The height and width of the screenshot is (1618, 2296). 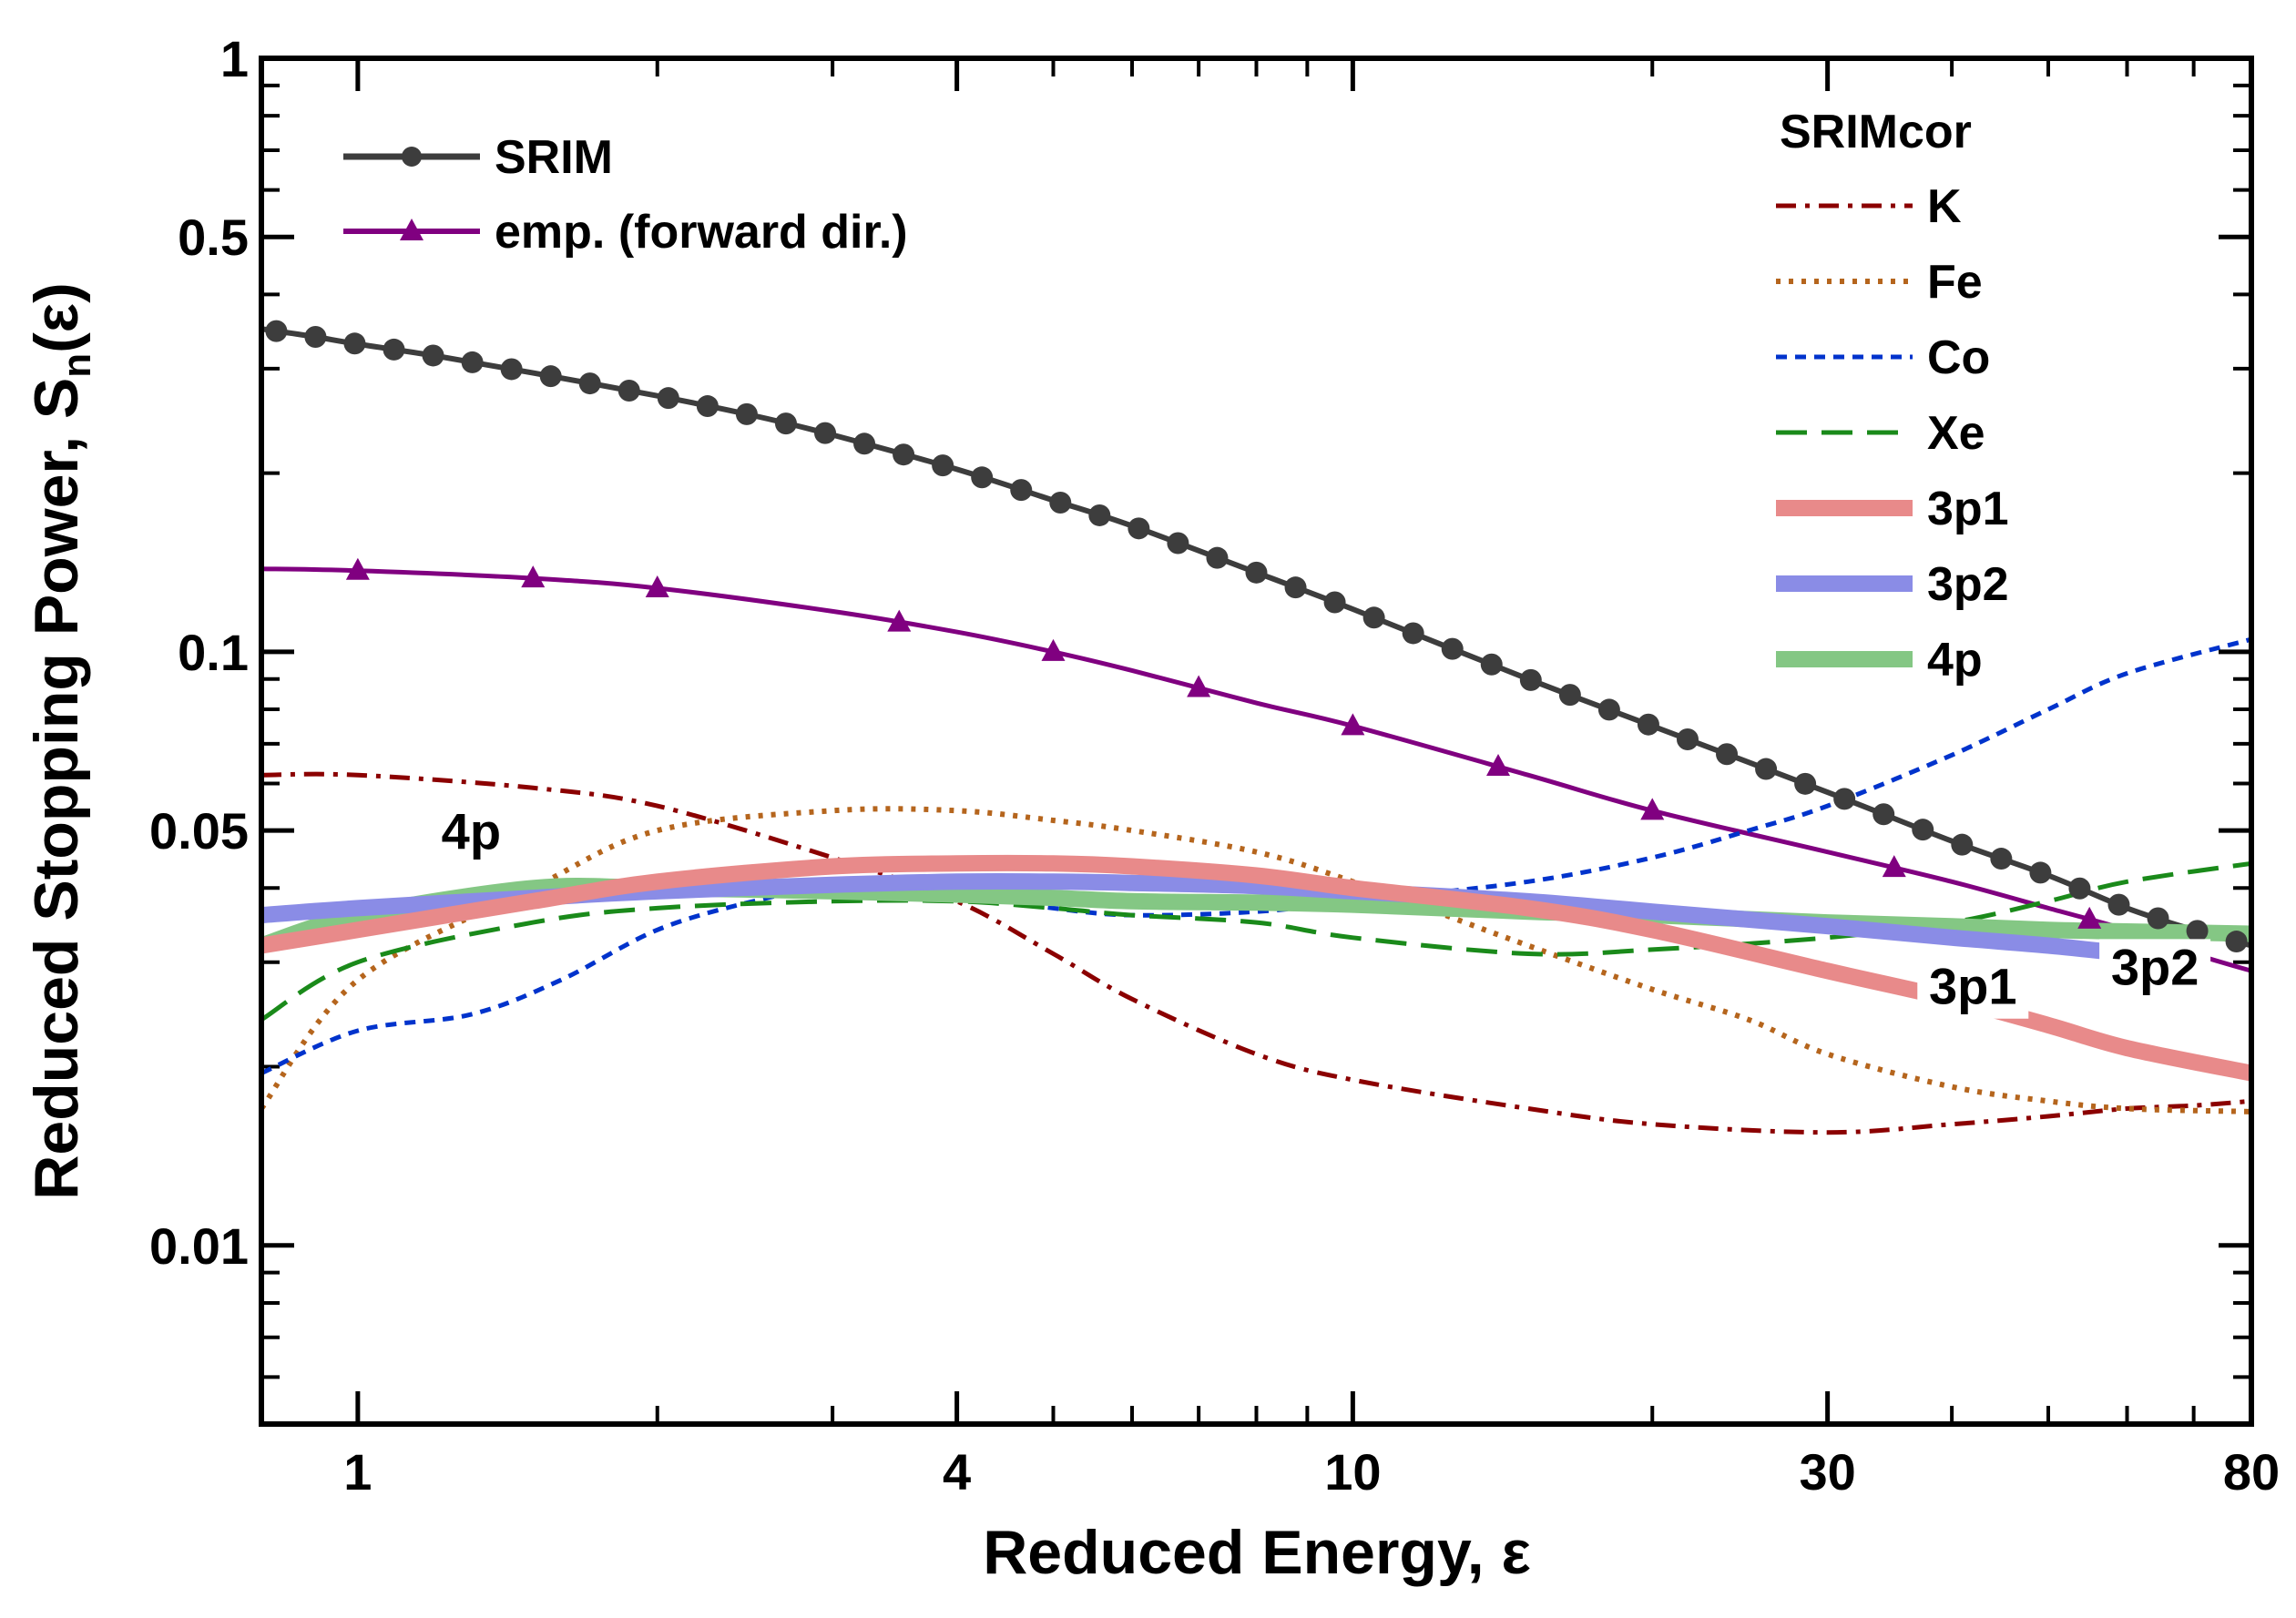 What do you see at coordinates (199, 1246) in the screenshot?
I see `y-tick-label: 0.01` at bounding box center [199, 1246].